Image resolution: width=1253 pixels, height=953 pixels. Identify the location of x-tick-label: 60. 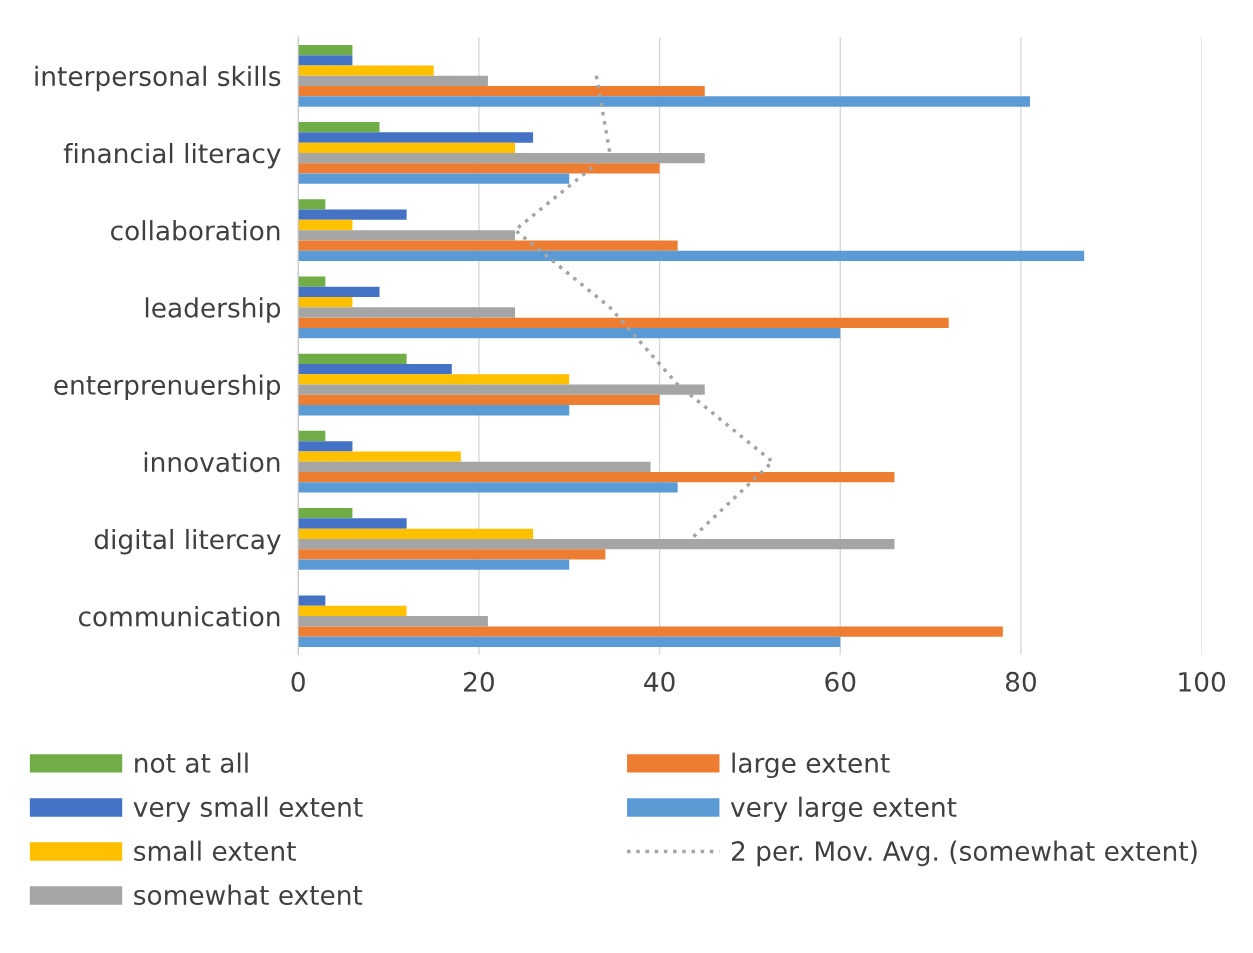
(840, 681).